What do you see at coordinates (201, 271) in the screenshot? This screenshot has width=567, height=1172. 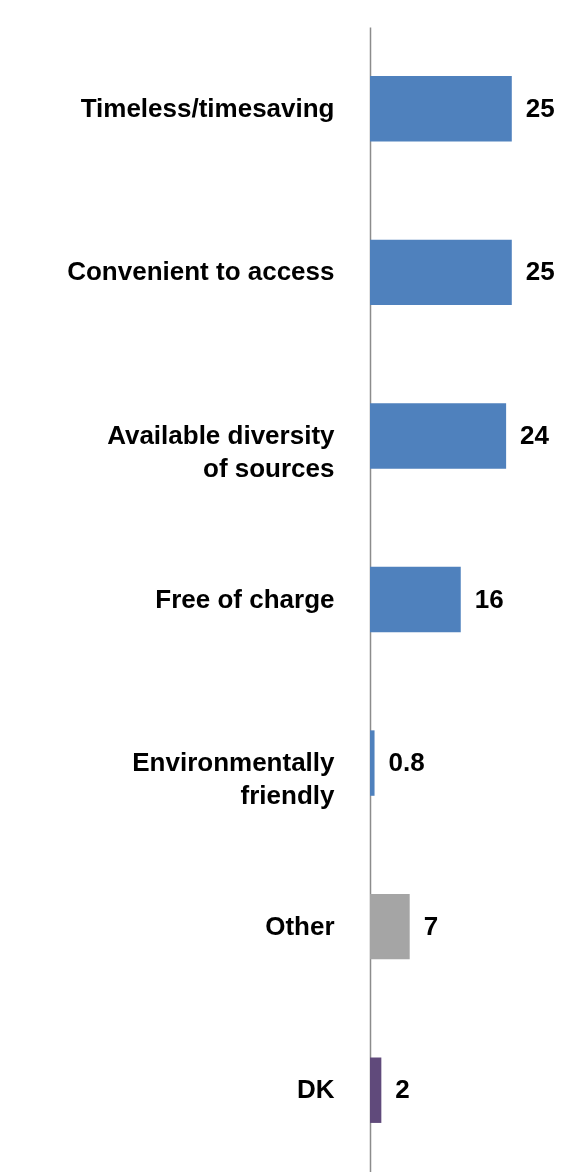 I see `y-tick-label: Convenient to access` at bounding box center [201, 271].